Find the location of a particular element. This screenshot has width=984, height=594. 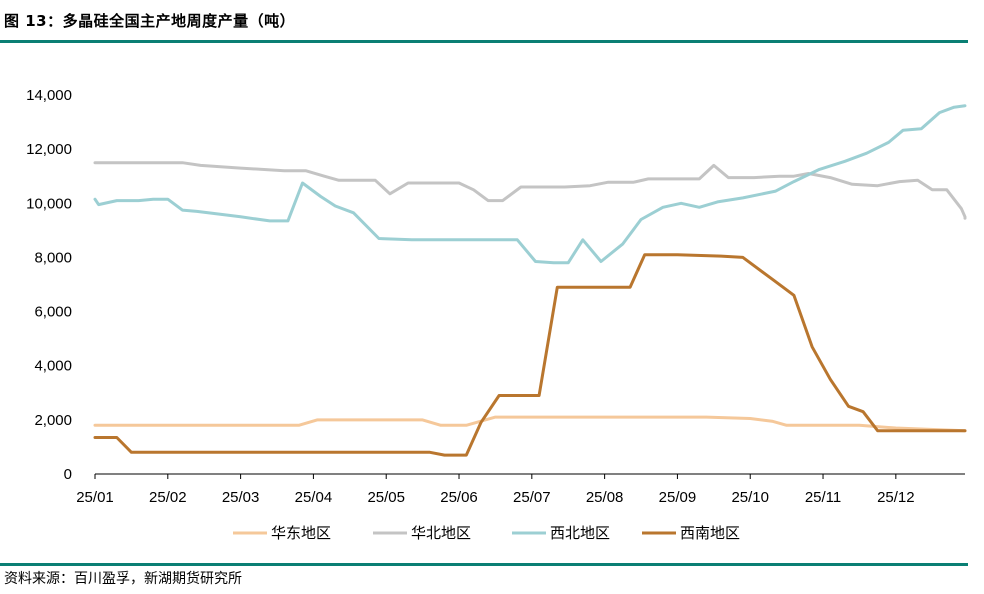

source-note: 资料来源：百川盈孚，新湖期货研究所 is located at coordinates (123, 579).